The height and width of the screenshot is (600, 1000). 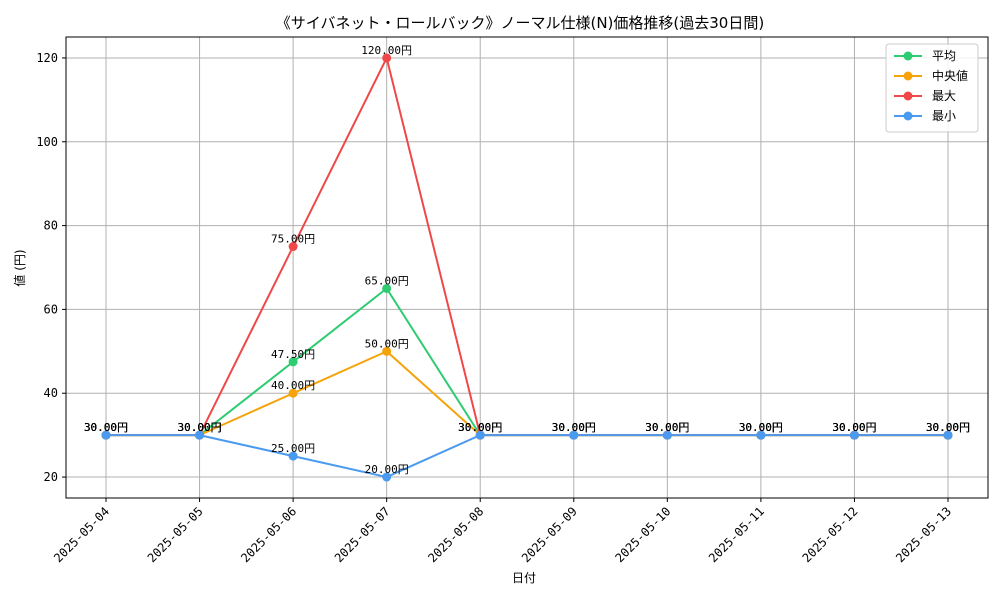 I want to click on chart-title: 《サイバネット・ロールバック》ノーマル仕様(N)価格推移(過去30日間), so click(x=520, y=23).